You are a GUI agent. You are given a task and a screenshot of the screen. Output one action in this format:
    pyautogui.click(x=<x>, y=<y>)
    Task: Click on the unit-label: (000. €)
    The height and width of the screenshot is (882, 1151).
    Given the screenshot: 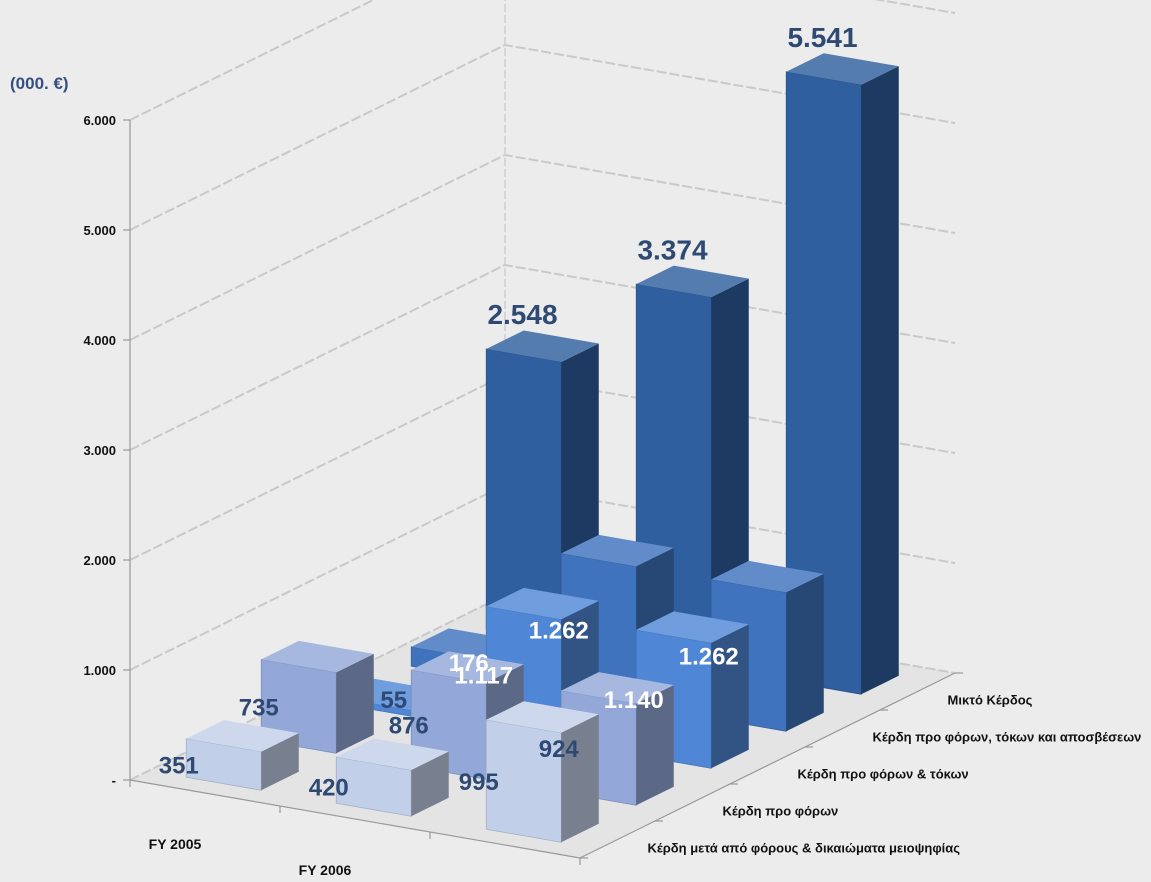 What is the action you would take?
    pyautogui.click(x=39, y=83)
    